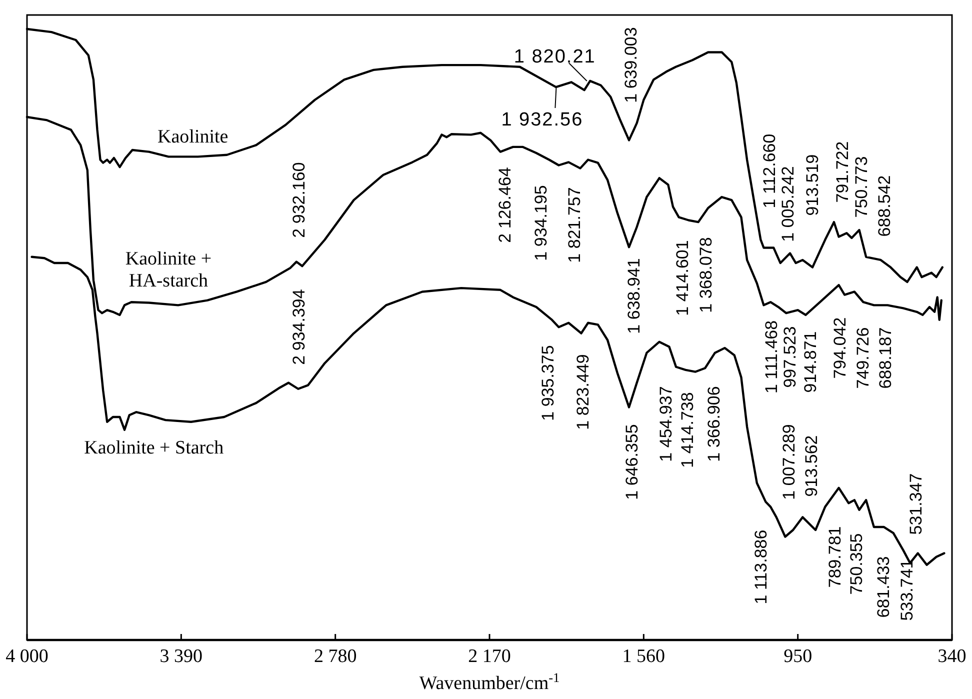 The height and width of the screenshot is (699, 972). Describe the element at coordinates (634, 296) in the screenshot. I see `annotation: 1 638.941` at that location.